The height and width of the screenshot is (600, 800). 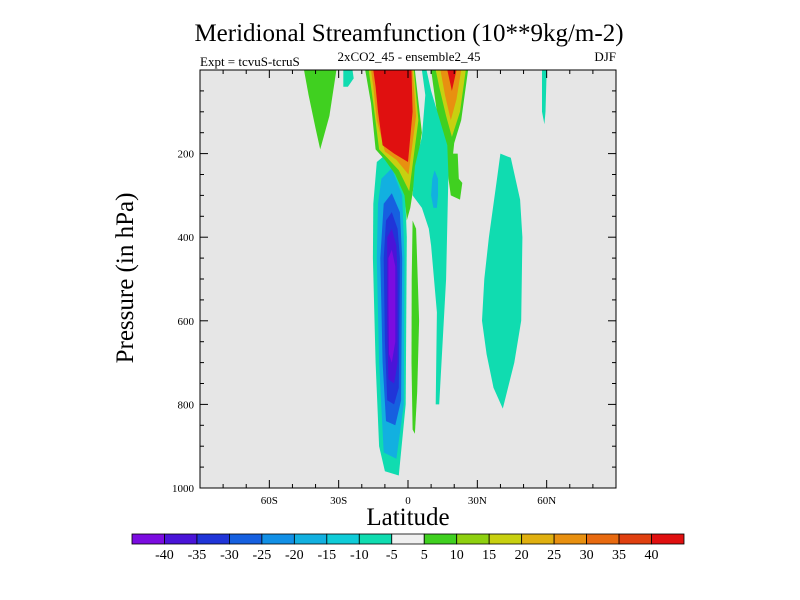 What do you see at coordinates (393, 116) in the screenshot?
I see `upper-positive-cell` at bounding box center [393, 116].